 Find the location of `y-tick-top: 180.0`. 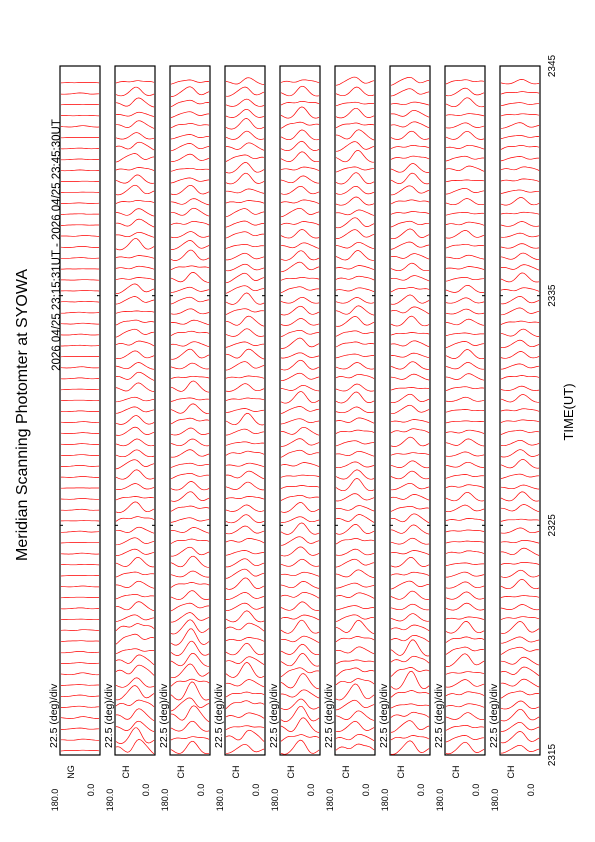

y-tick-top: 180.0 is located at coordinates (495, 800).